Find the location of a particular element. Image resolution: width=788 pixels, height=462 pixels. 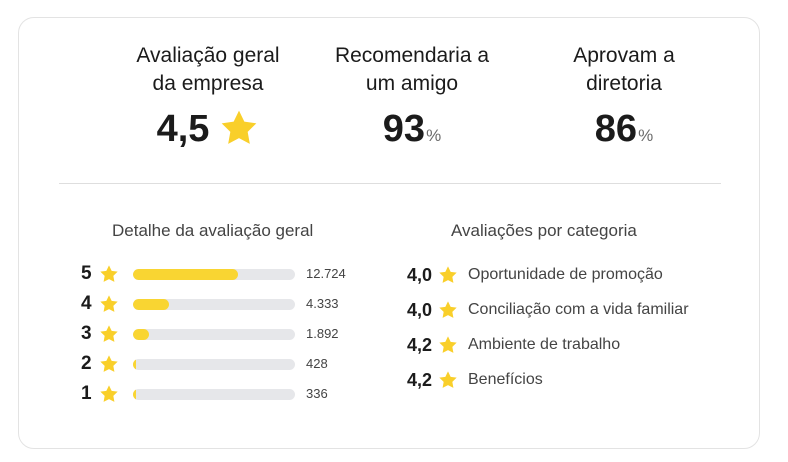

rating-distribution-row: 2 428 is located at coordinates (231, 364).